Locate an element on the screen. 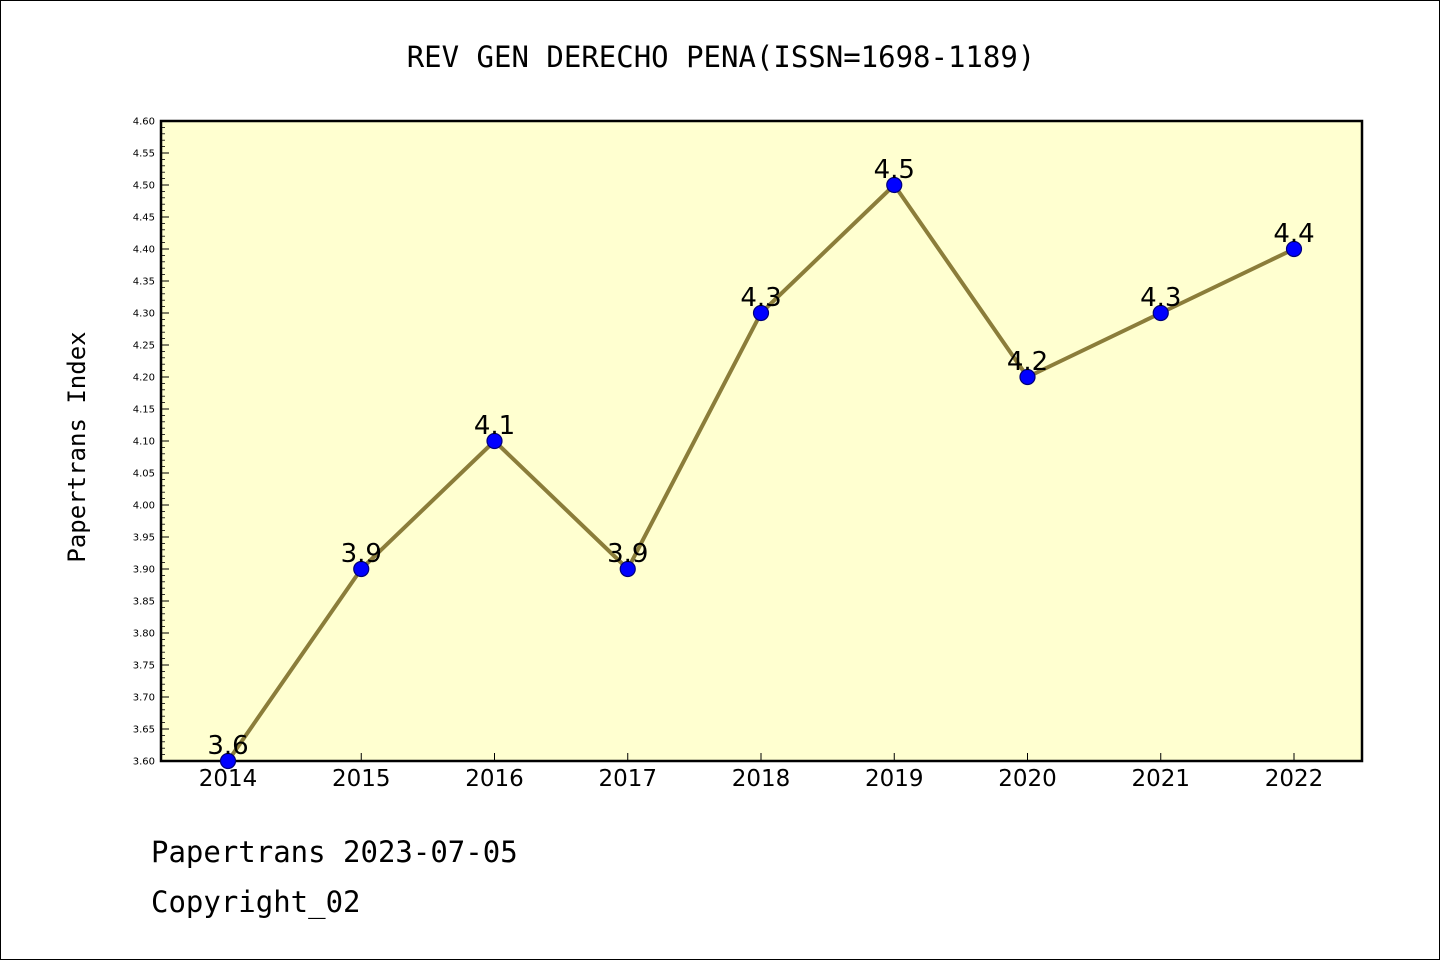 This screenshot has width=1440, height=961. x-tick-label: 2015 is located at coordinates (361, 779).